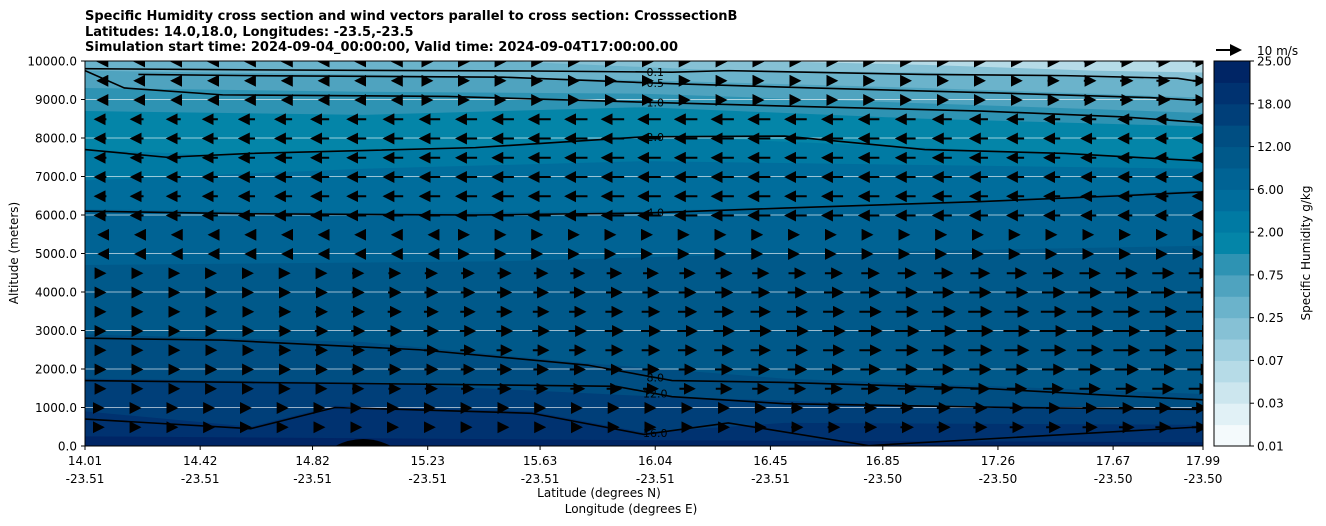 Image resolution: width=1326 pixels, height=526 pixels. I want to click on contour-label: 0.5, so click(655, 83).